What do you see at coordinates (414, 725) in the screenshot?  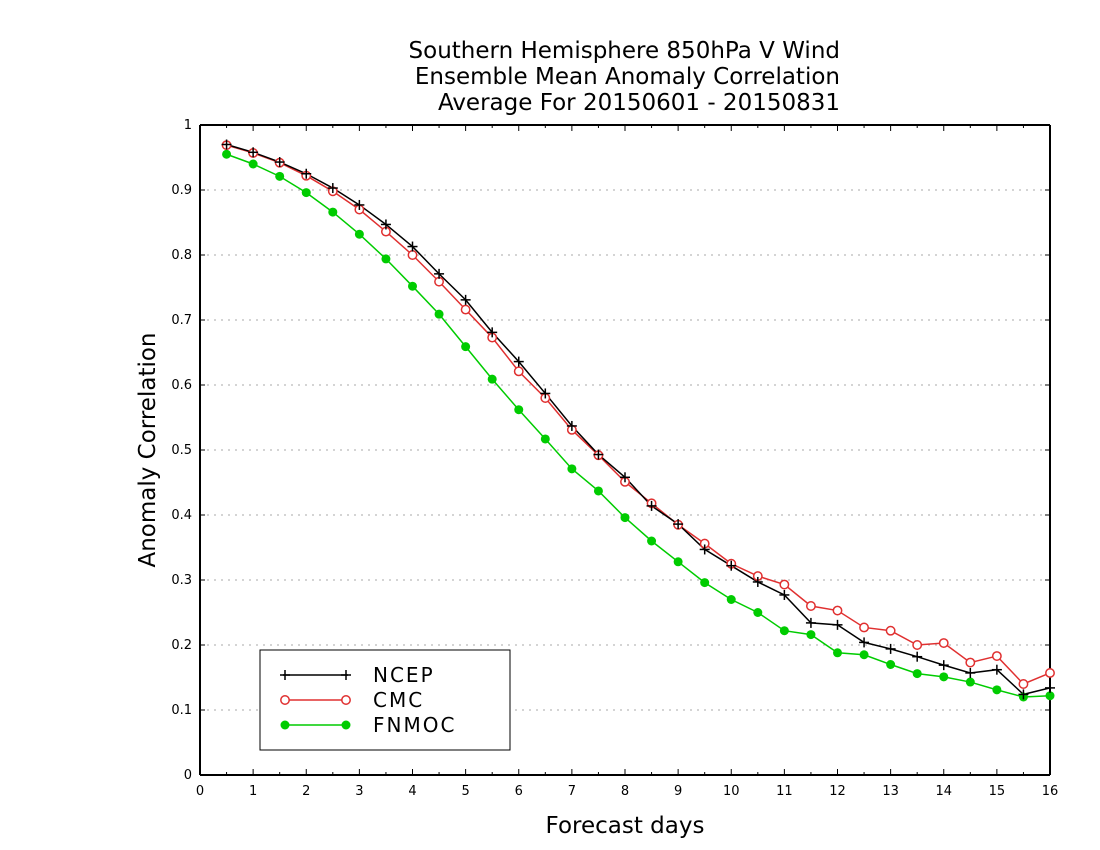 I see `legend-label-fnmoc: FNMOC` at bounding box center [414, 725].